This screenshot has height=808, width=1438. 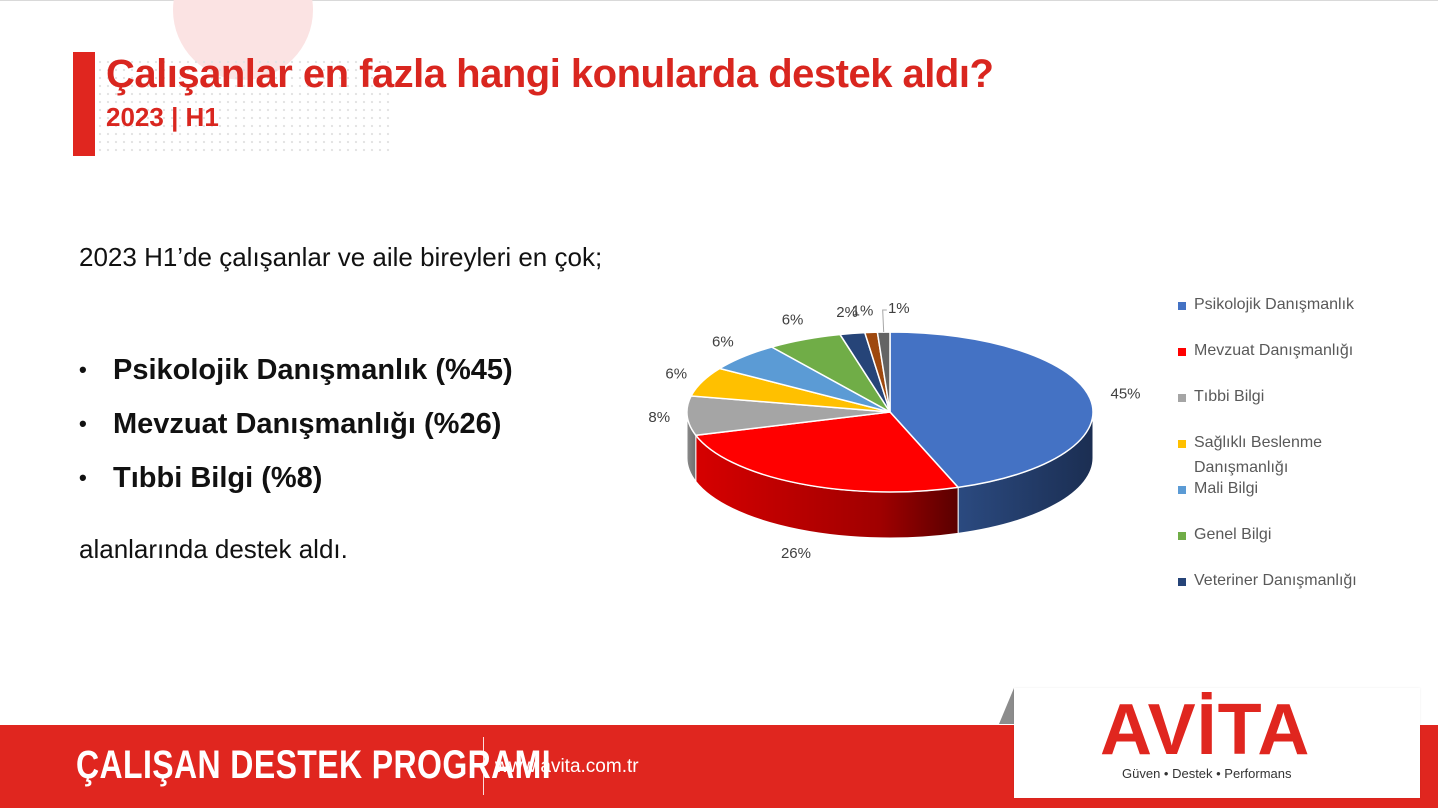 What do you see at coordinates (827, 452) in the screenshot?
I see `pie-slice-mevzuat` at bounding box center [827, 452].